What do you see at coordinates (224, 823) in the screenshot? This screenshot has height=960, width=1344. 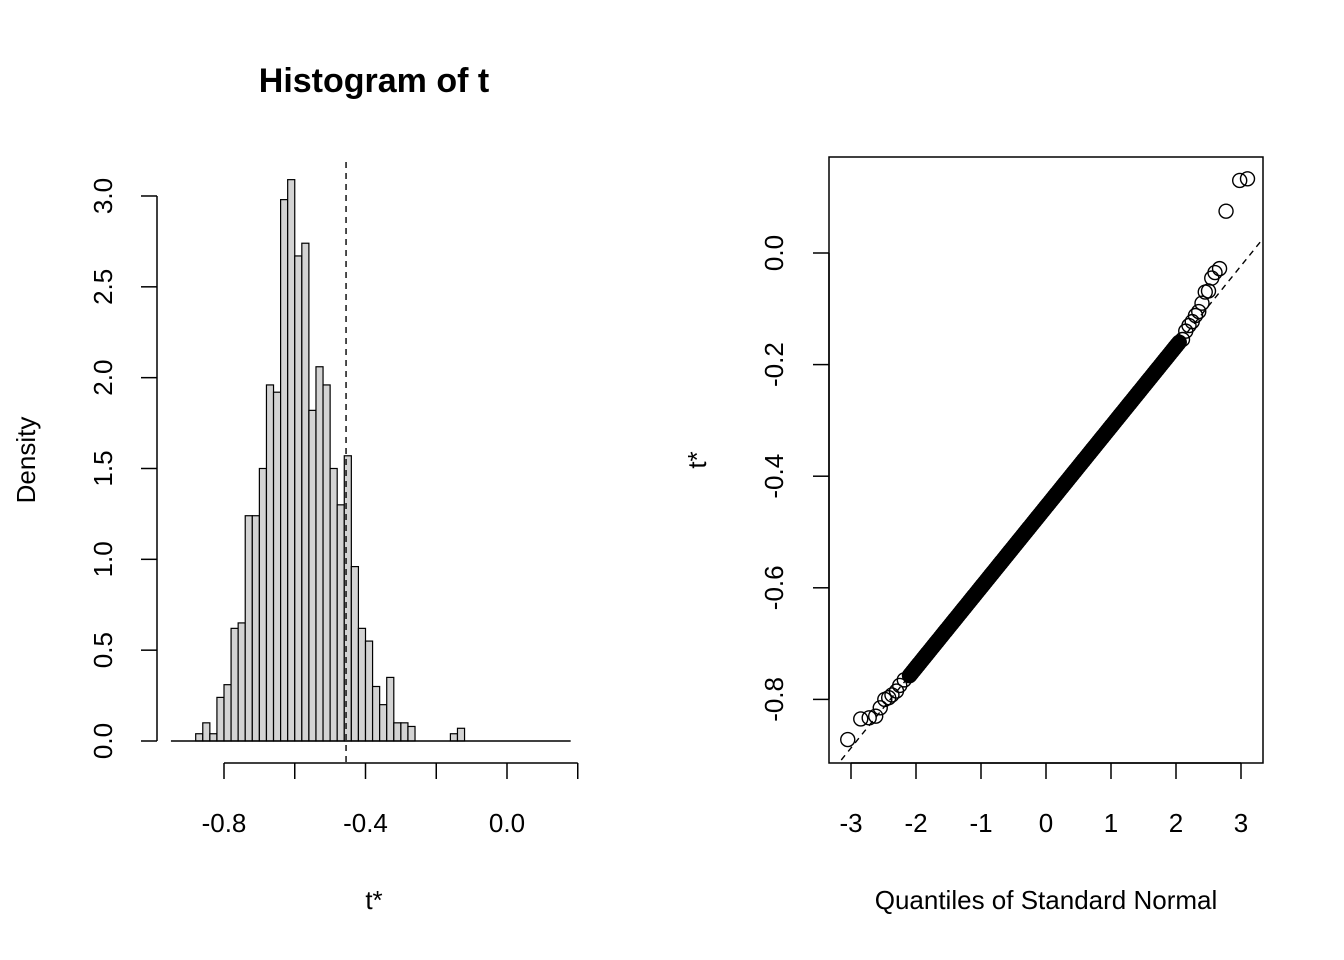 I see `histogram-x-tick-label: -0.8` at bounding box center [224, 823].